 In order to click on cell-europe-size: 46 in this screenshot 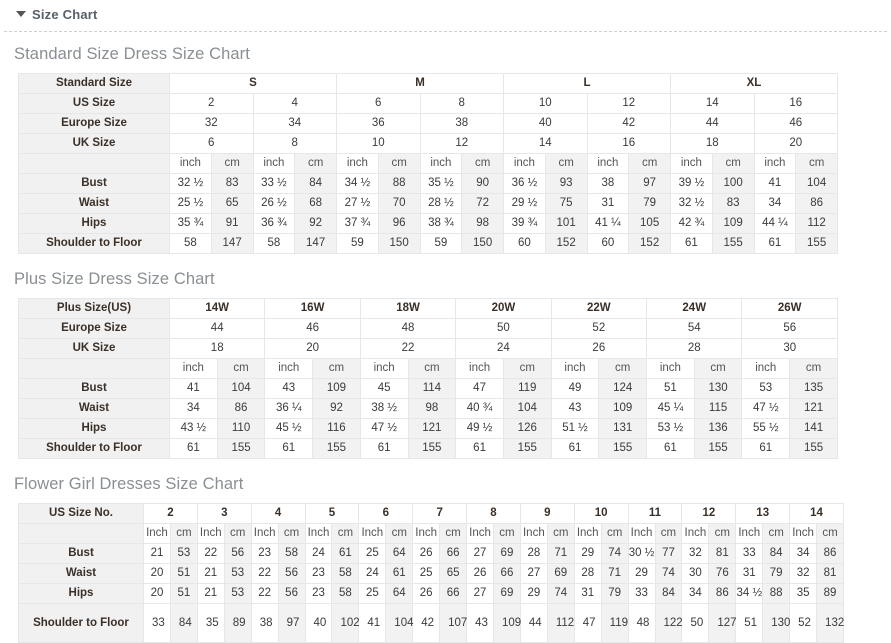, I will do `click(312, 328)`.